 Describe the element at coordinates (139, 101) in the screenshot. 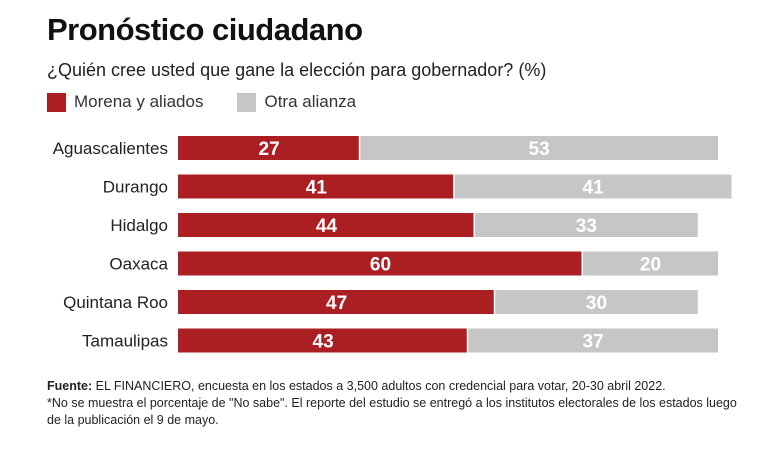

I see `legend-label-morena: Morena y aliados` at that location.